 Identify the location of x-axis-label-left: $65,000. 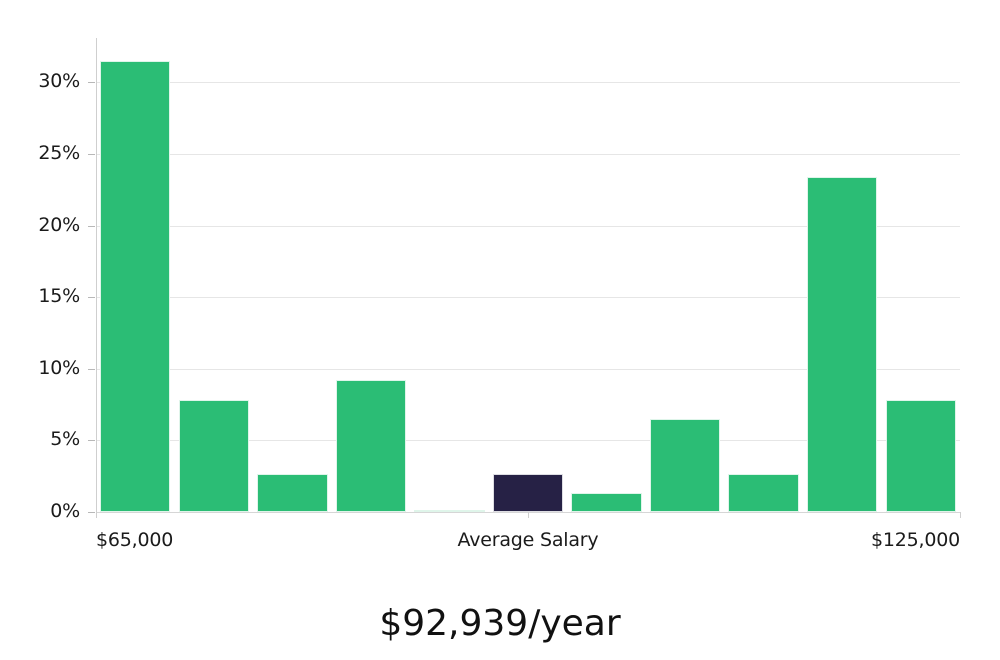
(135, 540).